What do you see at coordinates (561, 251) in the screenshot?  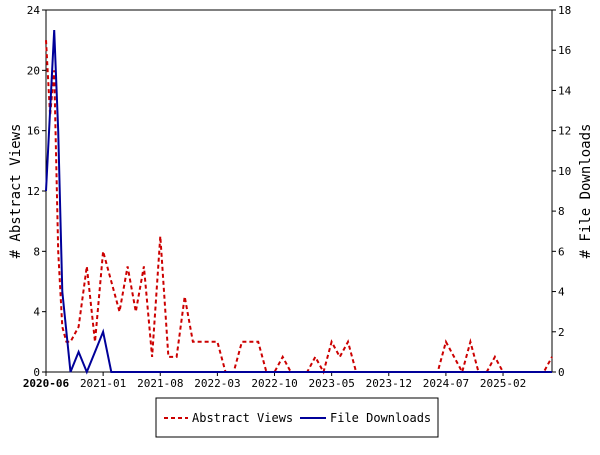 I see `y-right-tick-label: 6` at bounding box center [561, 251].